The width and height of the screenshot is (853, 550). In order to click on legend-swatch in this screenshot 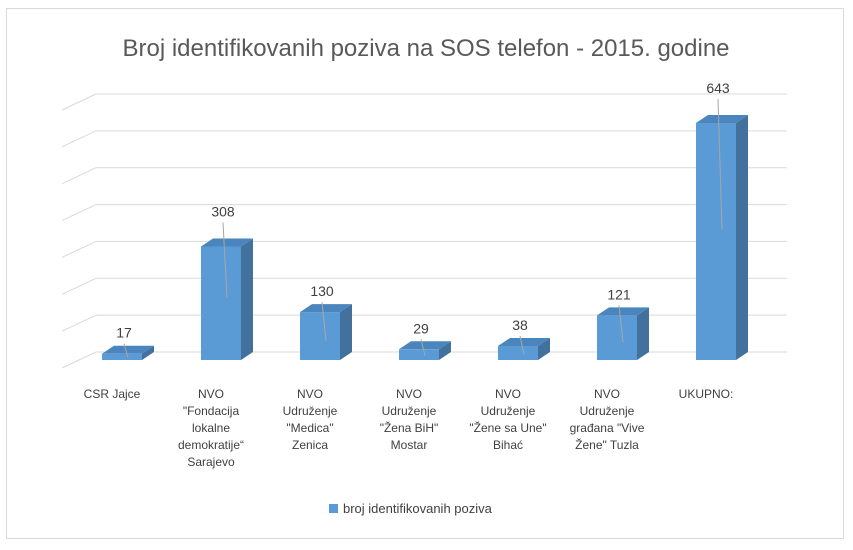, I will do `click(333, 508)`.